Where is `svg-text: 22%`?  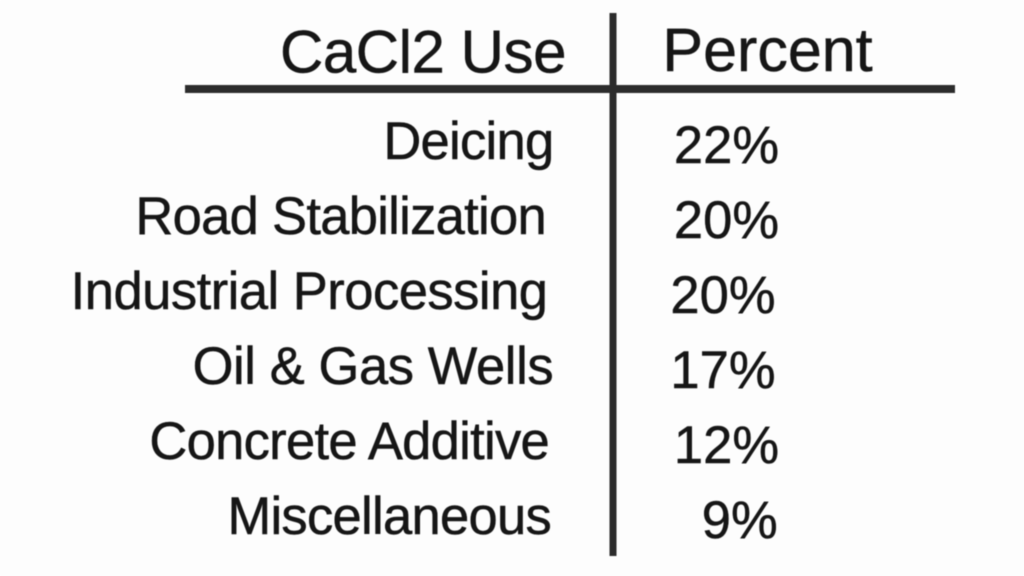 svg-text: 22% is located at coordinates (726, 145).